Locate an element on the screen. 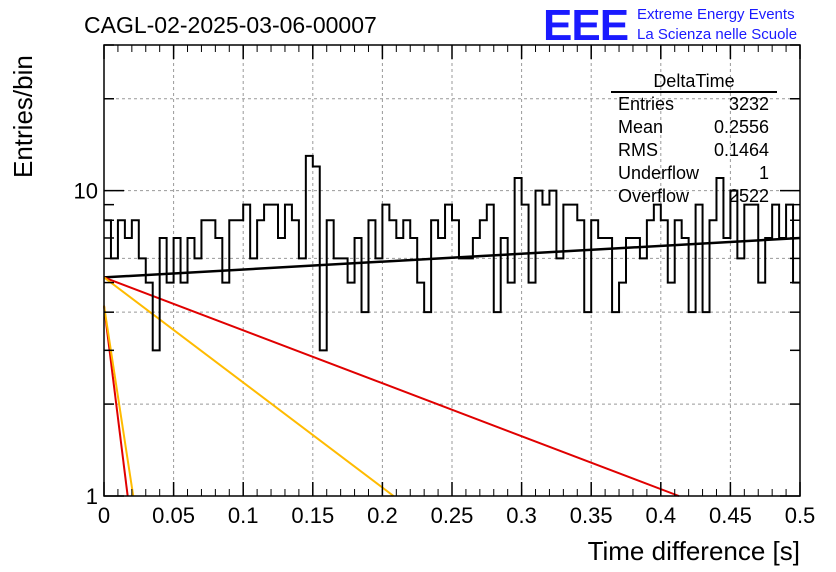 The width and height of the screenshot is (836, 572). x-tick-label: 0.1 is located at coordinates (243, 515).